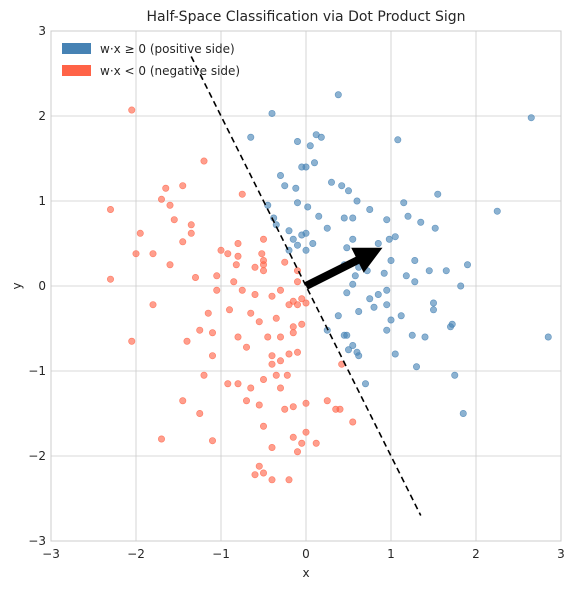  Describe the element at coordinates (37, 541) in the screenshot. I see `y-tick-label: −3` at that location.